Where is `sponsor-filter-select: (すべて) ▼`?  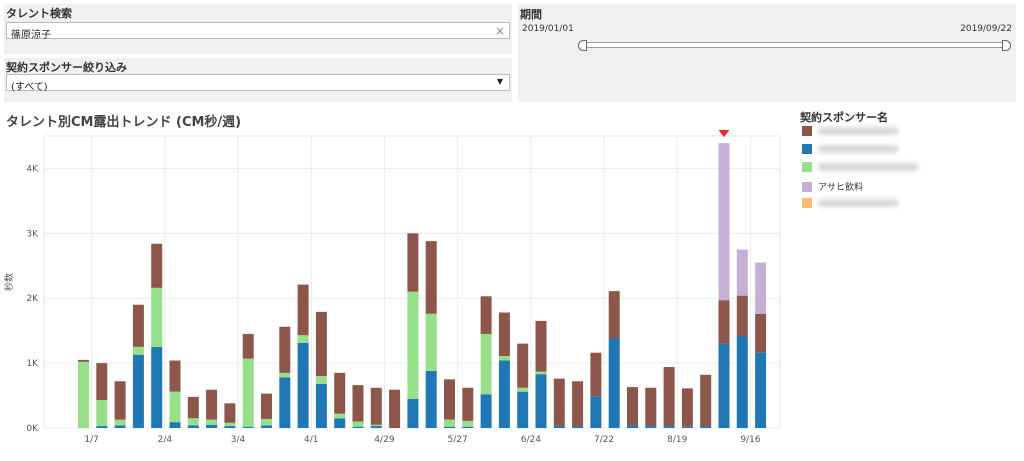
sponsor-filter-select: (すべて) ▼ is located at coordinates (258, 83).